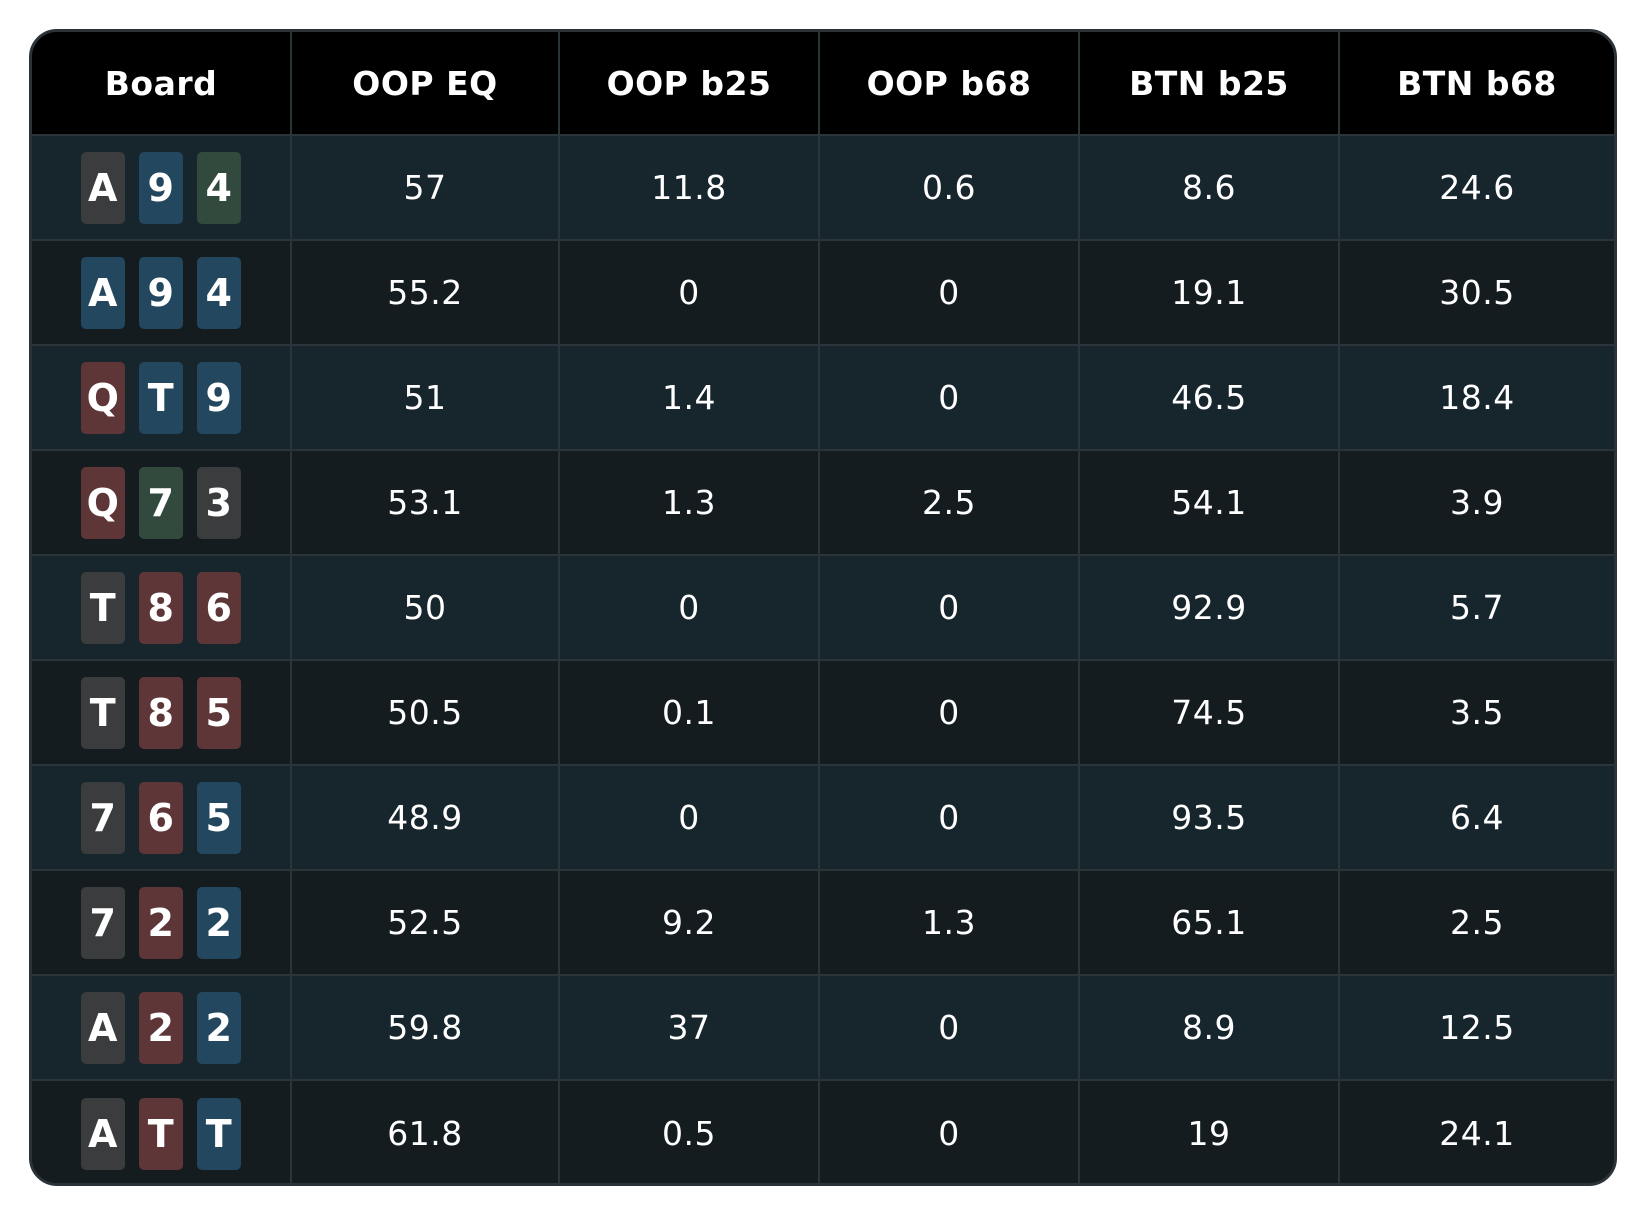 The image size is (1647, 1215). I want to click on column-header: OOP b25, so click(690, 84).